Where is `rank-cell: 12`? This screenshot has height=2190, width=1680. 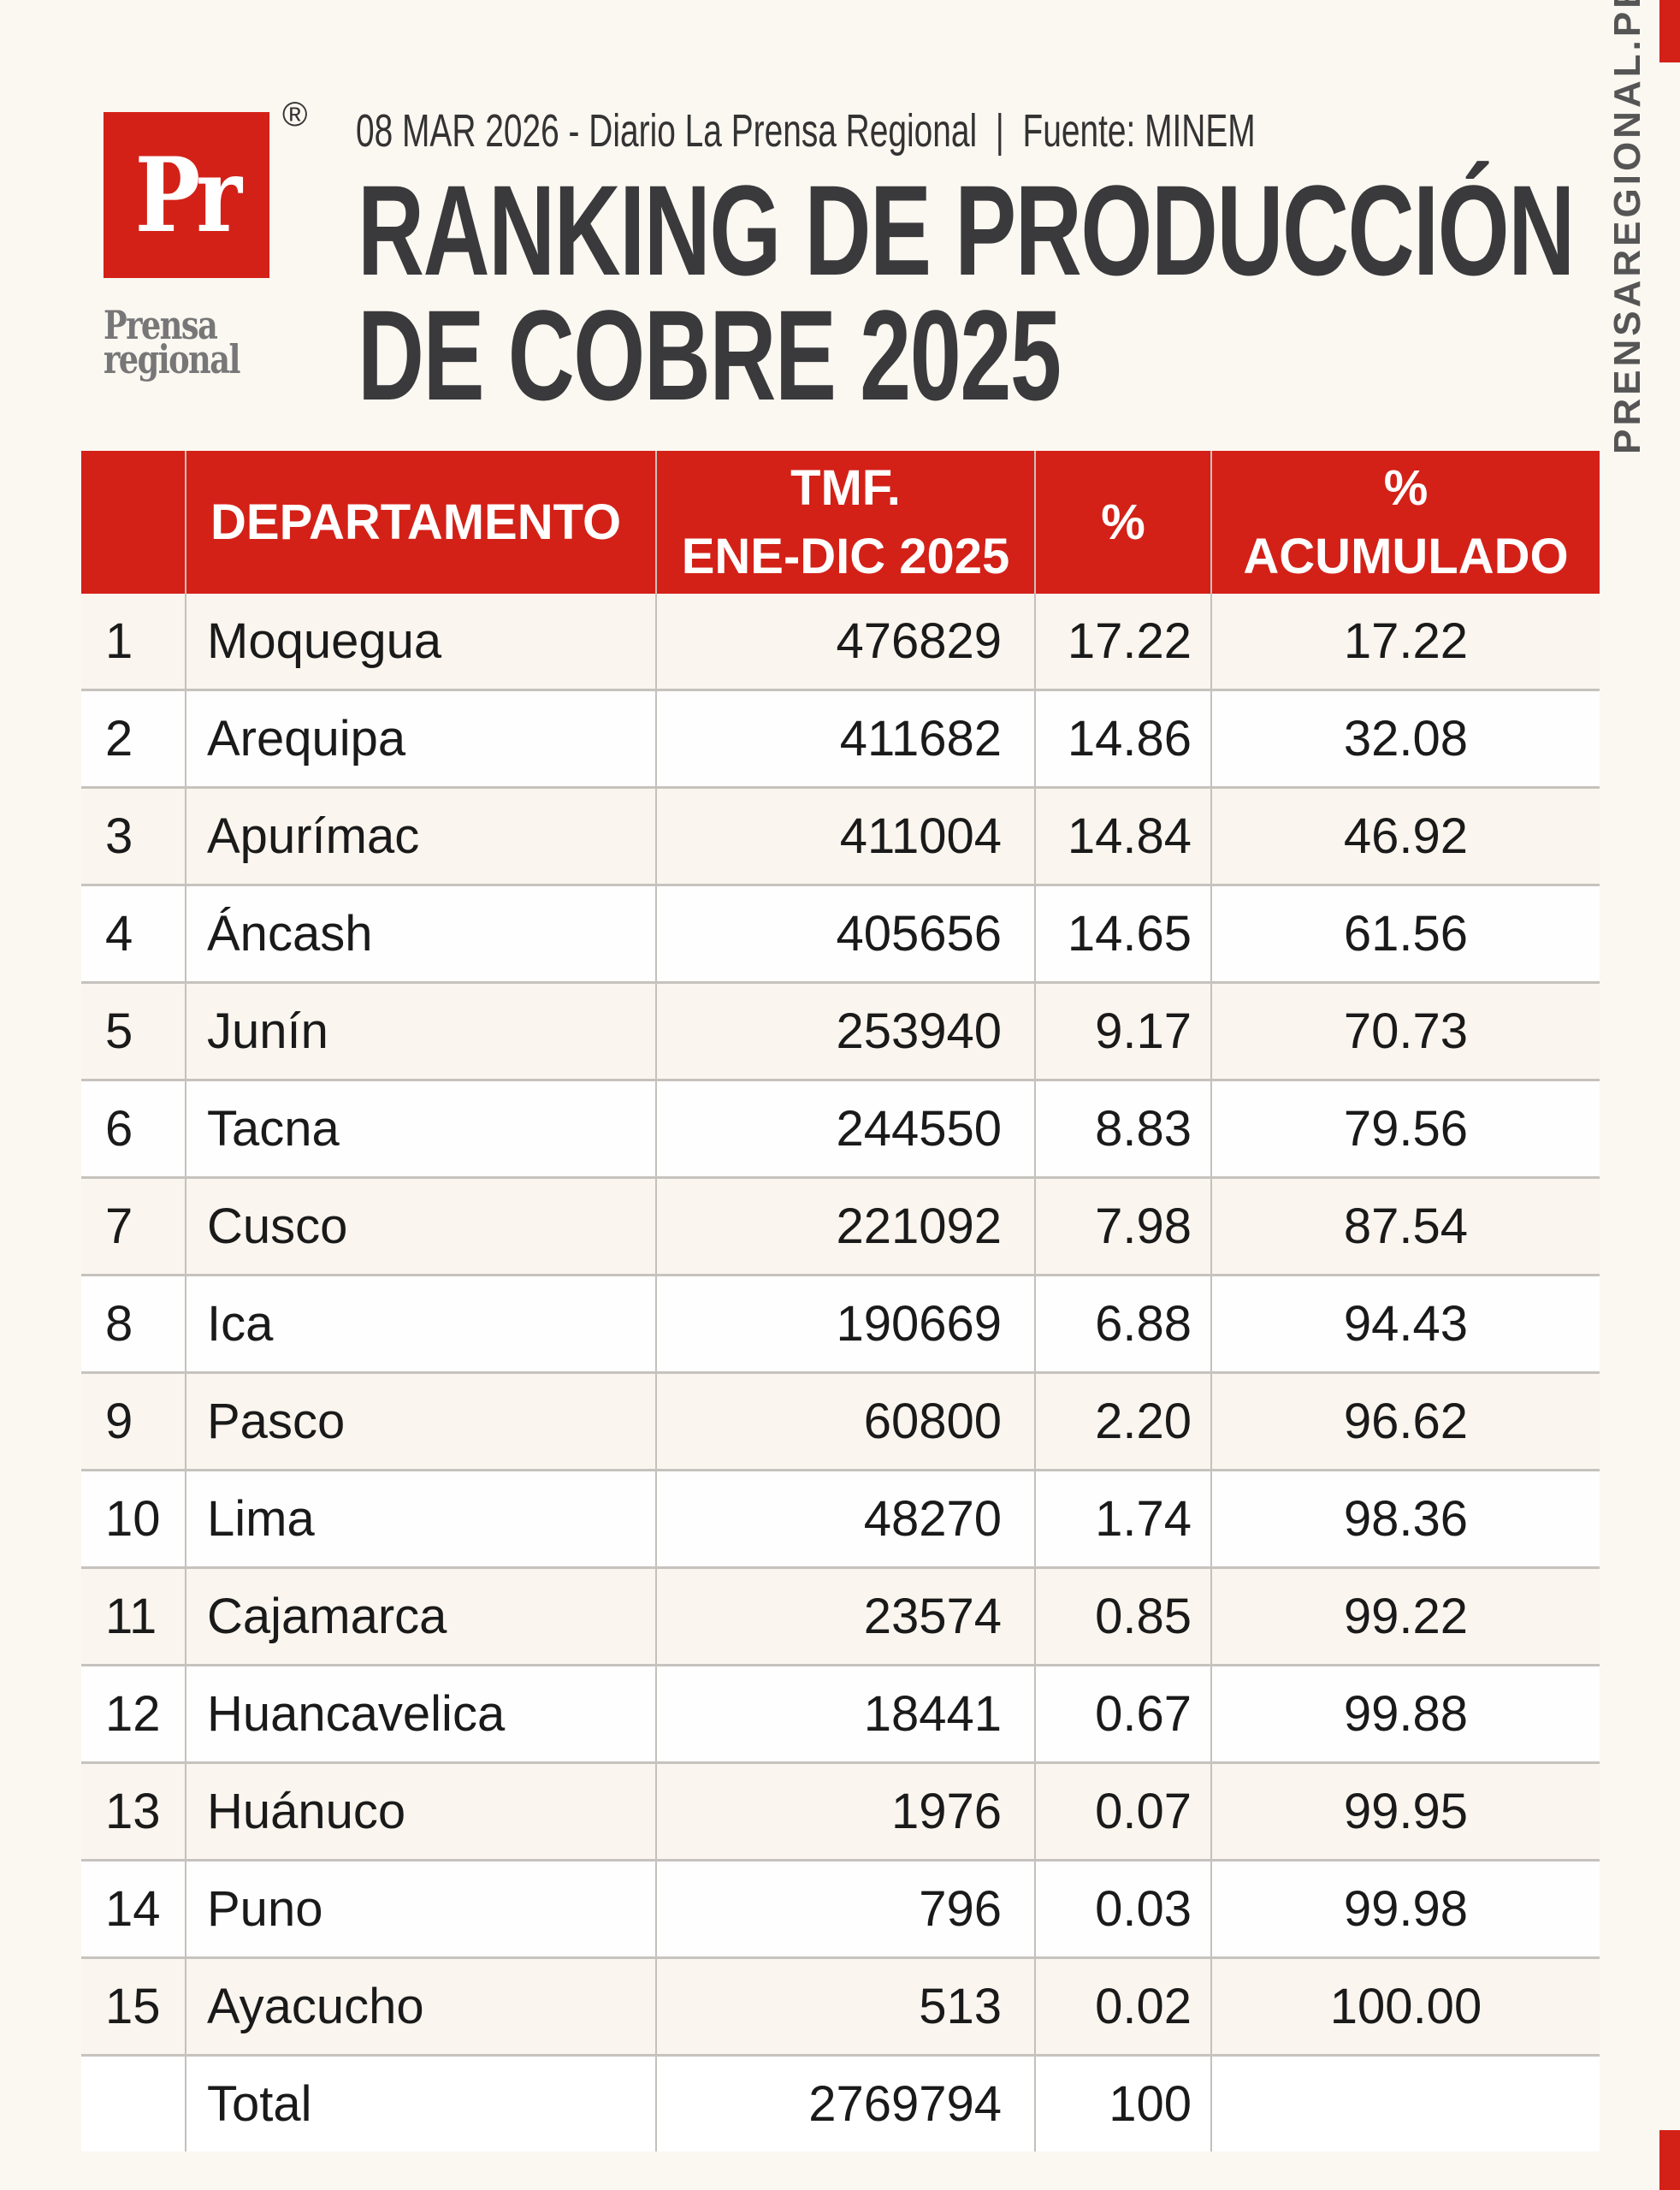
rank-cell: 12 is located at coordinates (133, 1714).